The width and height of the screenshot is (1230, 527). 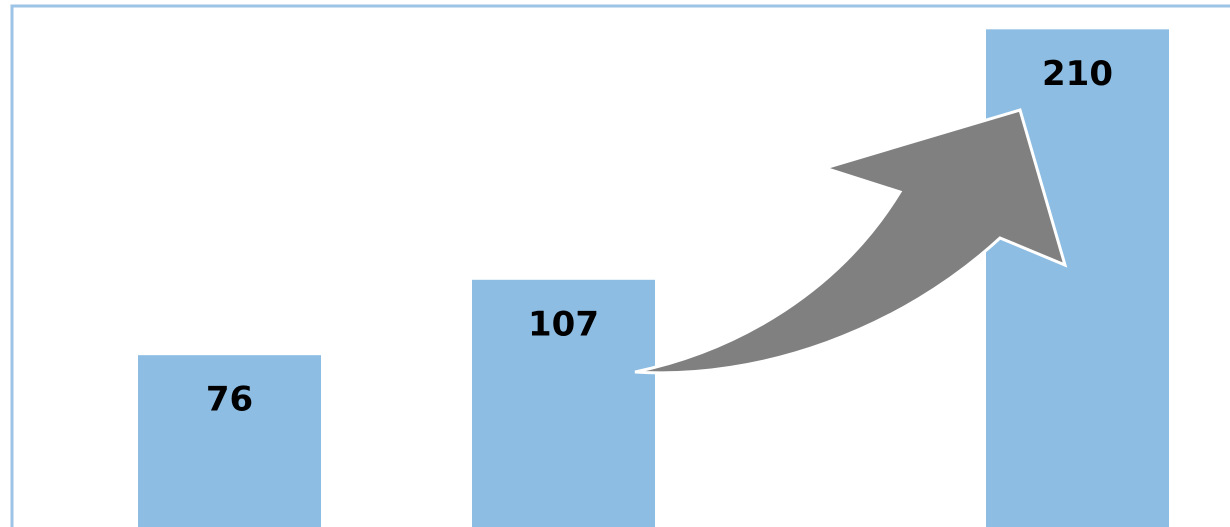 I want to click on value-label: 210, so click(x=1077, y=74).